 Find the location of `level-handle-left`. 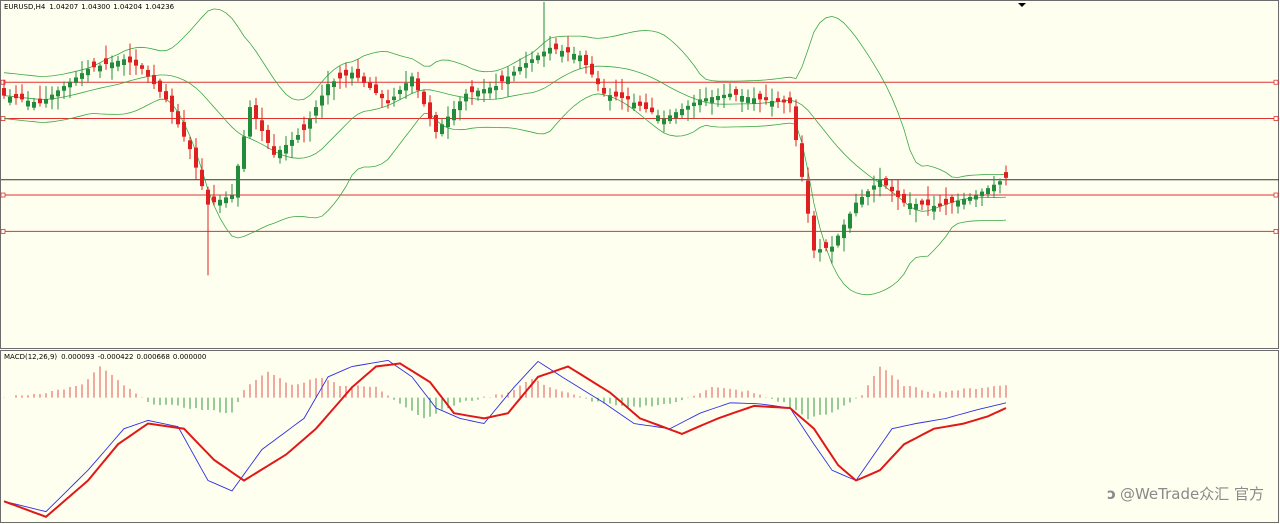

level-handle-left is located at coordinates (3, 82).